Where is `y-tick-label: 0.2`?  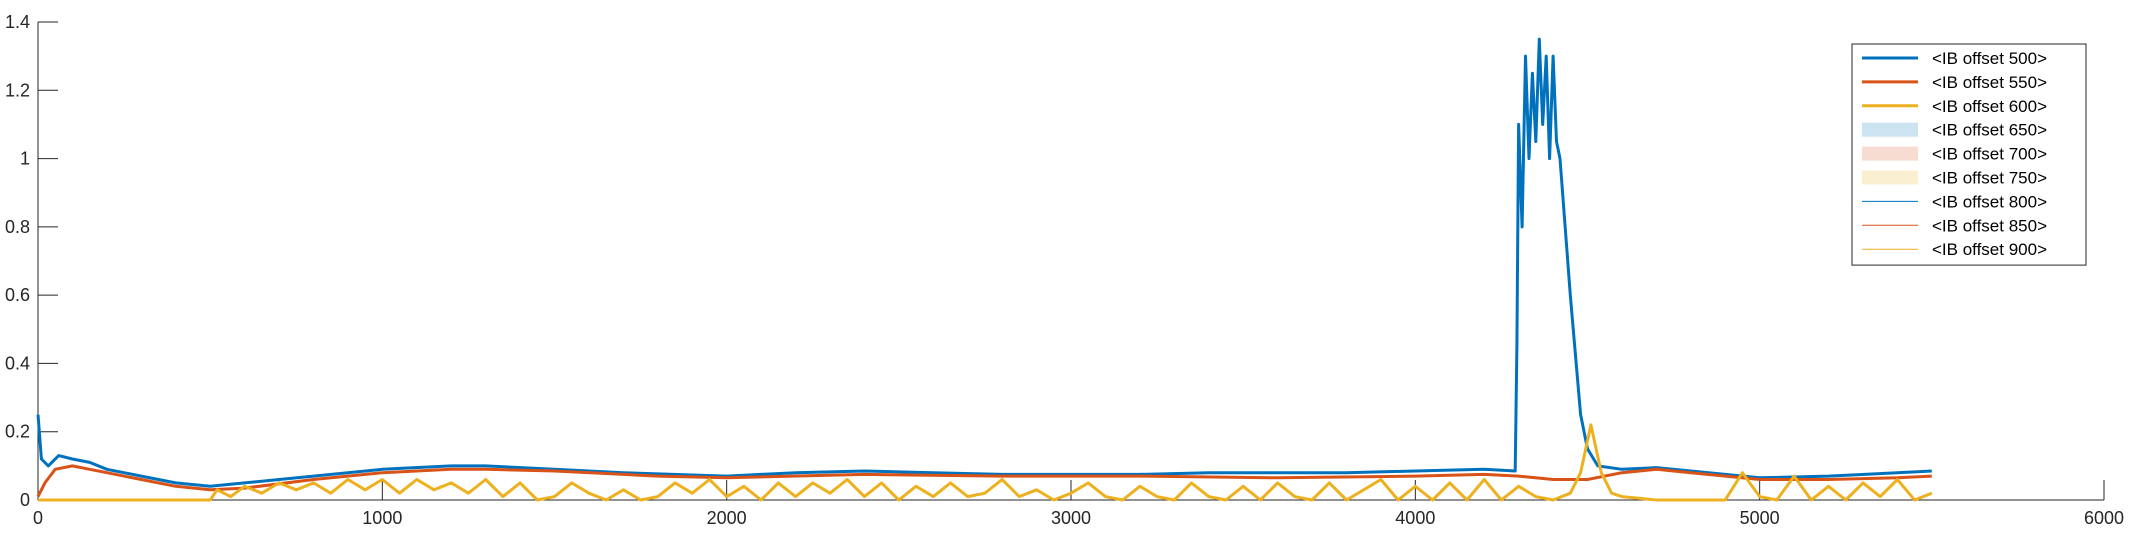
y-tick-label: 0.2 is located at coordinates (17, 432).